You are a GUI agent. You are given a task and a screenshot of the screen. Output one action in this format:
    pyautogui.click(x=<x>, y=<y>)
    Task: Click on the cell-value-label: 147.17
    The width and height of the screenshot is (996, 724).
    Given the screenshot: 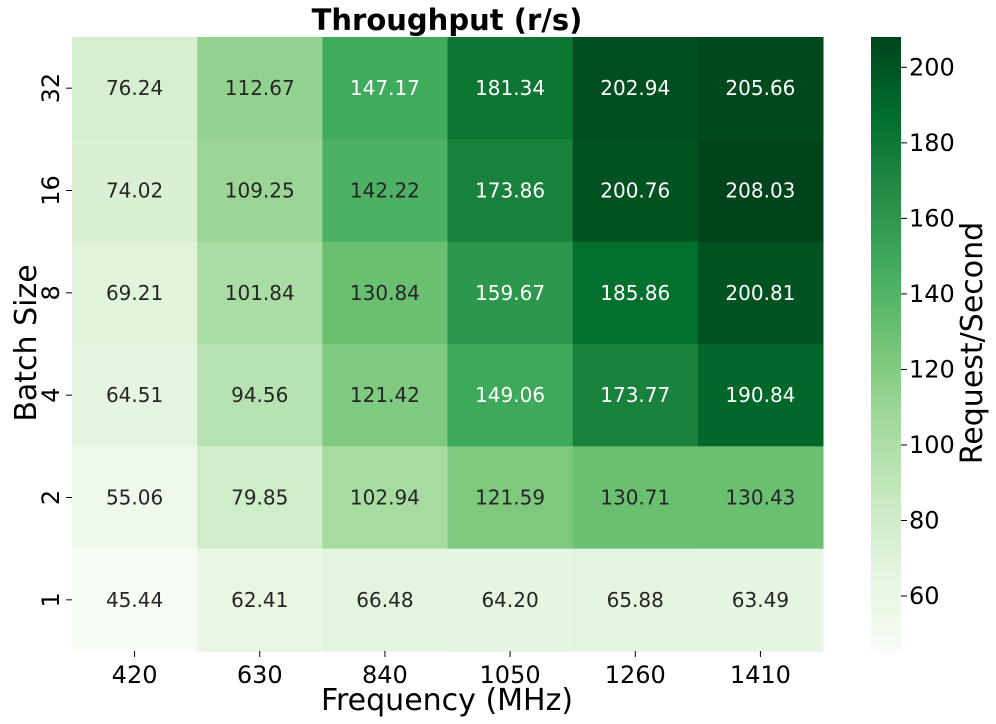 What is the action you would take?
    pyautogui.click(x=385, y=88)
    